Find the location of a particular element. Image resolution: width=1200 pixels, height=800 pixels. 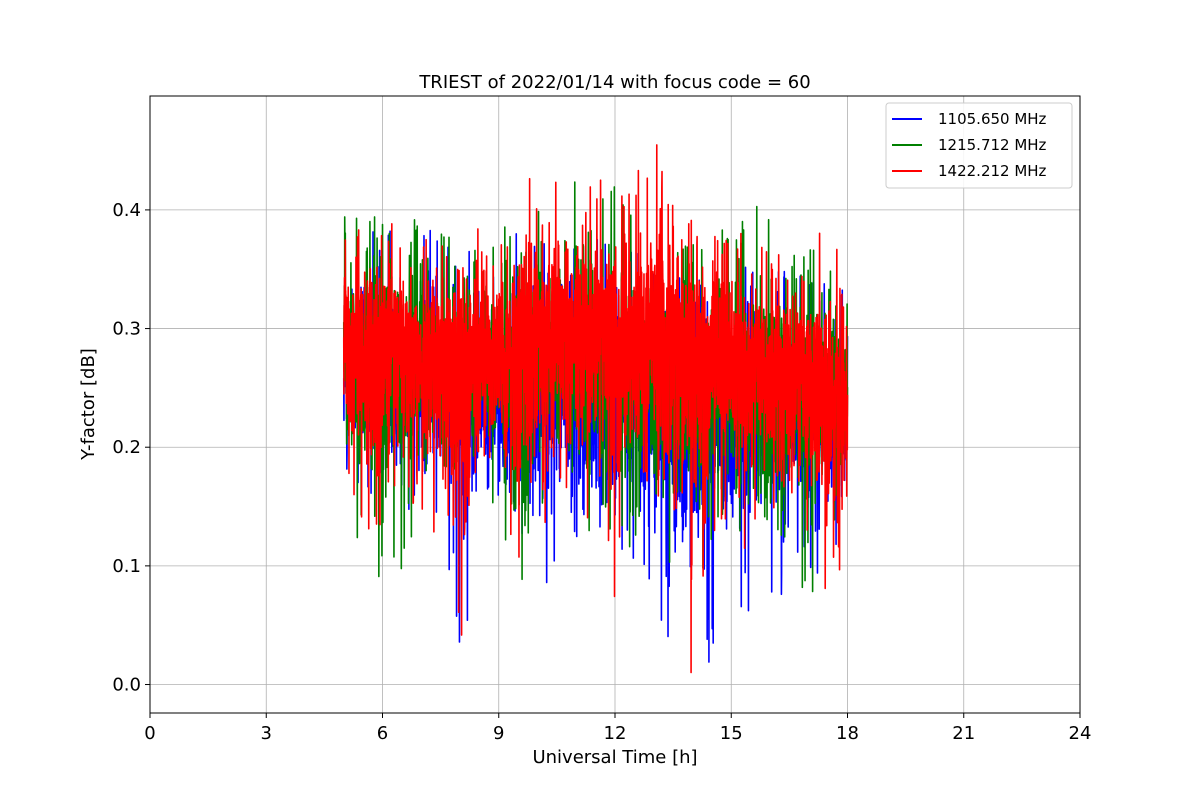

legend-box is located at coordinates (979, 145).